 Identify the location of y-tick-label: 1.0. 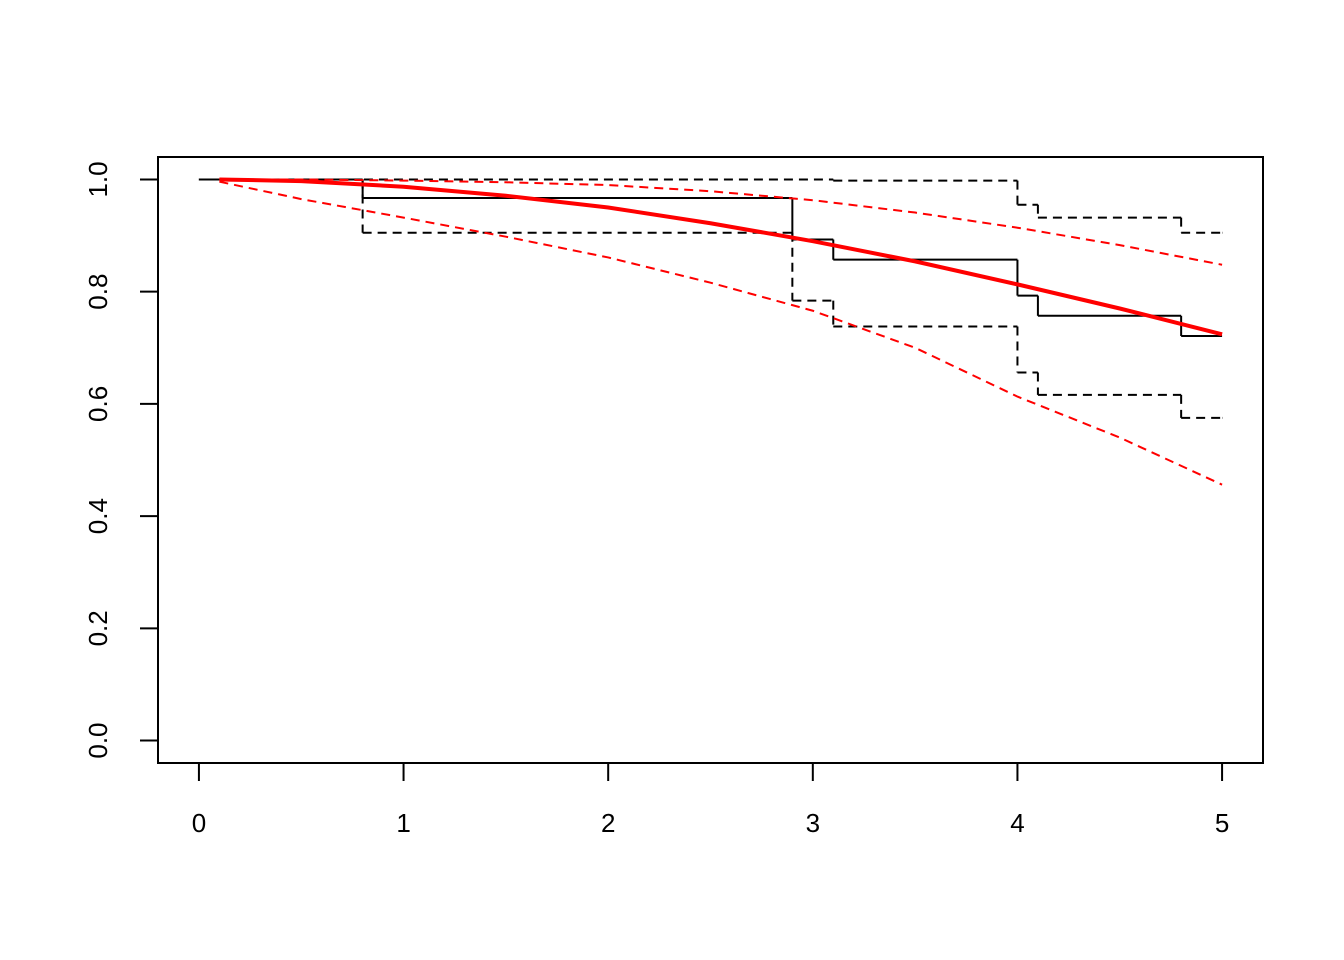
(98, 179).